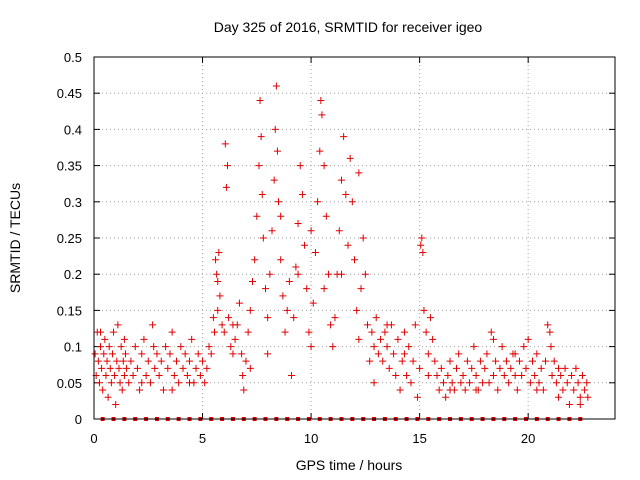 The width and height of the screenshot is (640, 480). Describe the element at coordinates (419, 438) in the screenshot. I see `x-tick-label: 15` at that location.